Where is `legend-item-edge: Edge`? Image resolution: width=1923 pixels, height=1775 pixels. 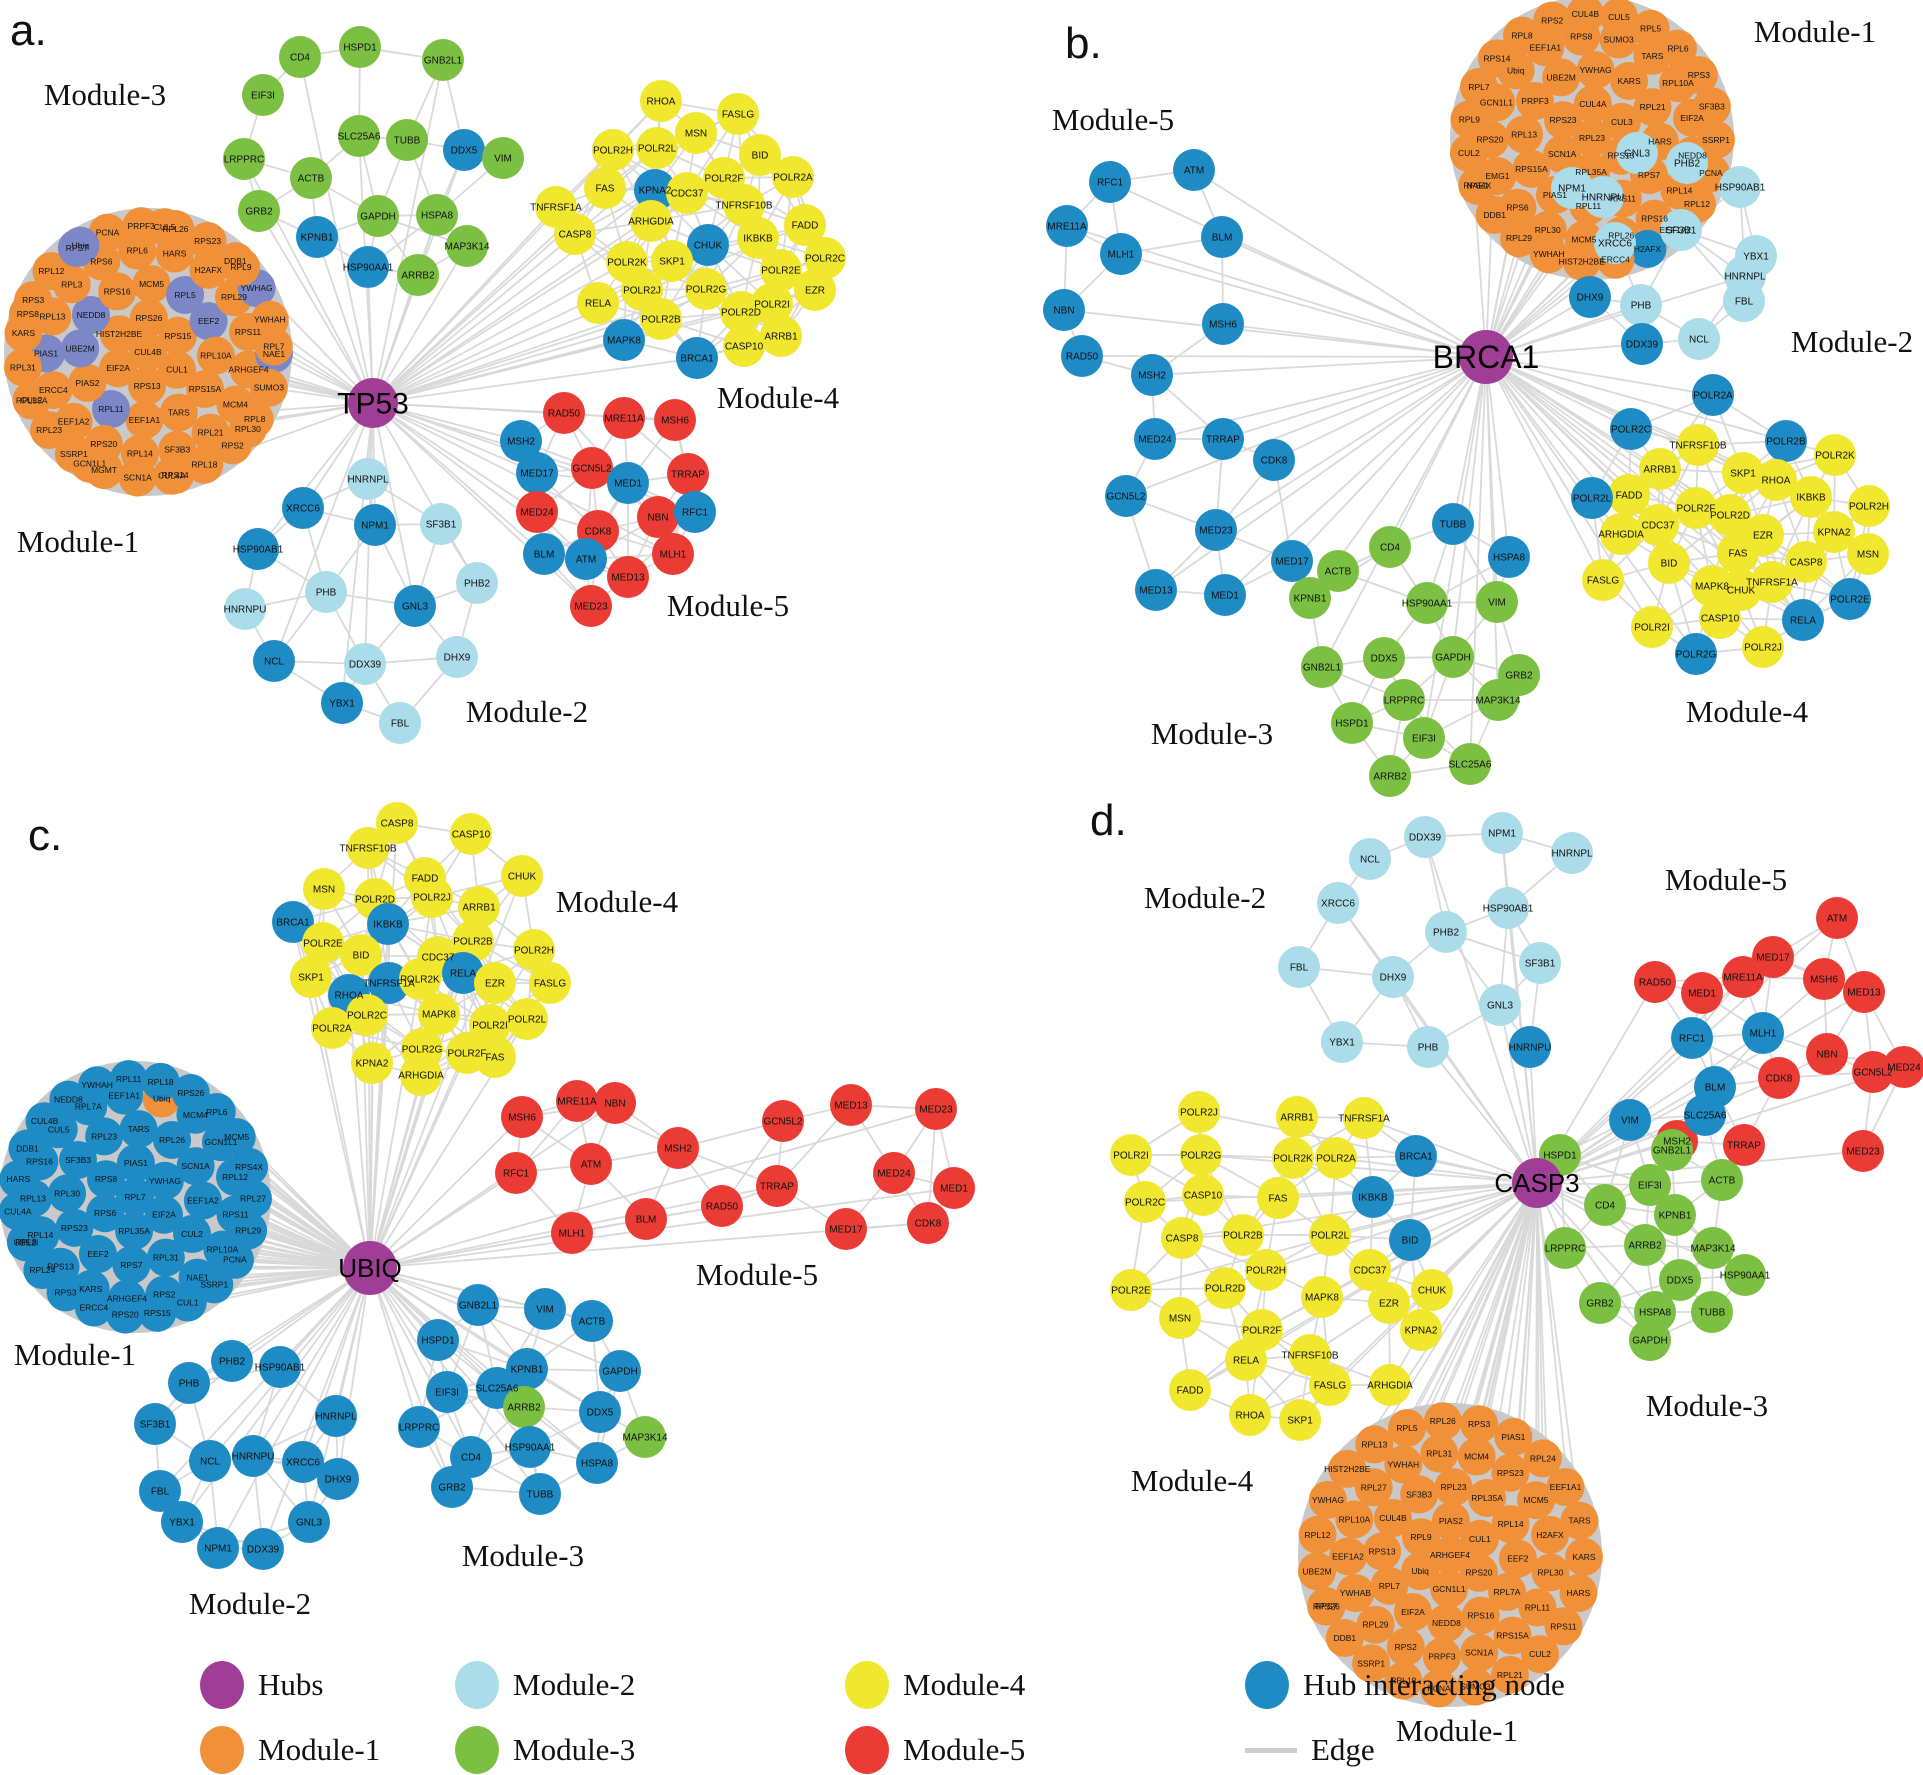
legend-item-edge: Edge is located at coordinates (1310, 1750).